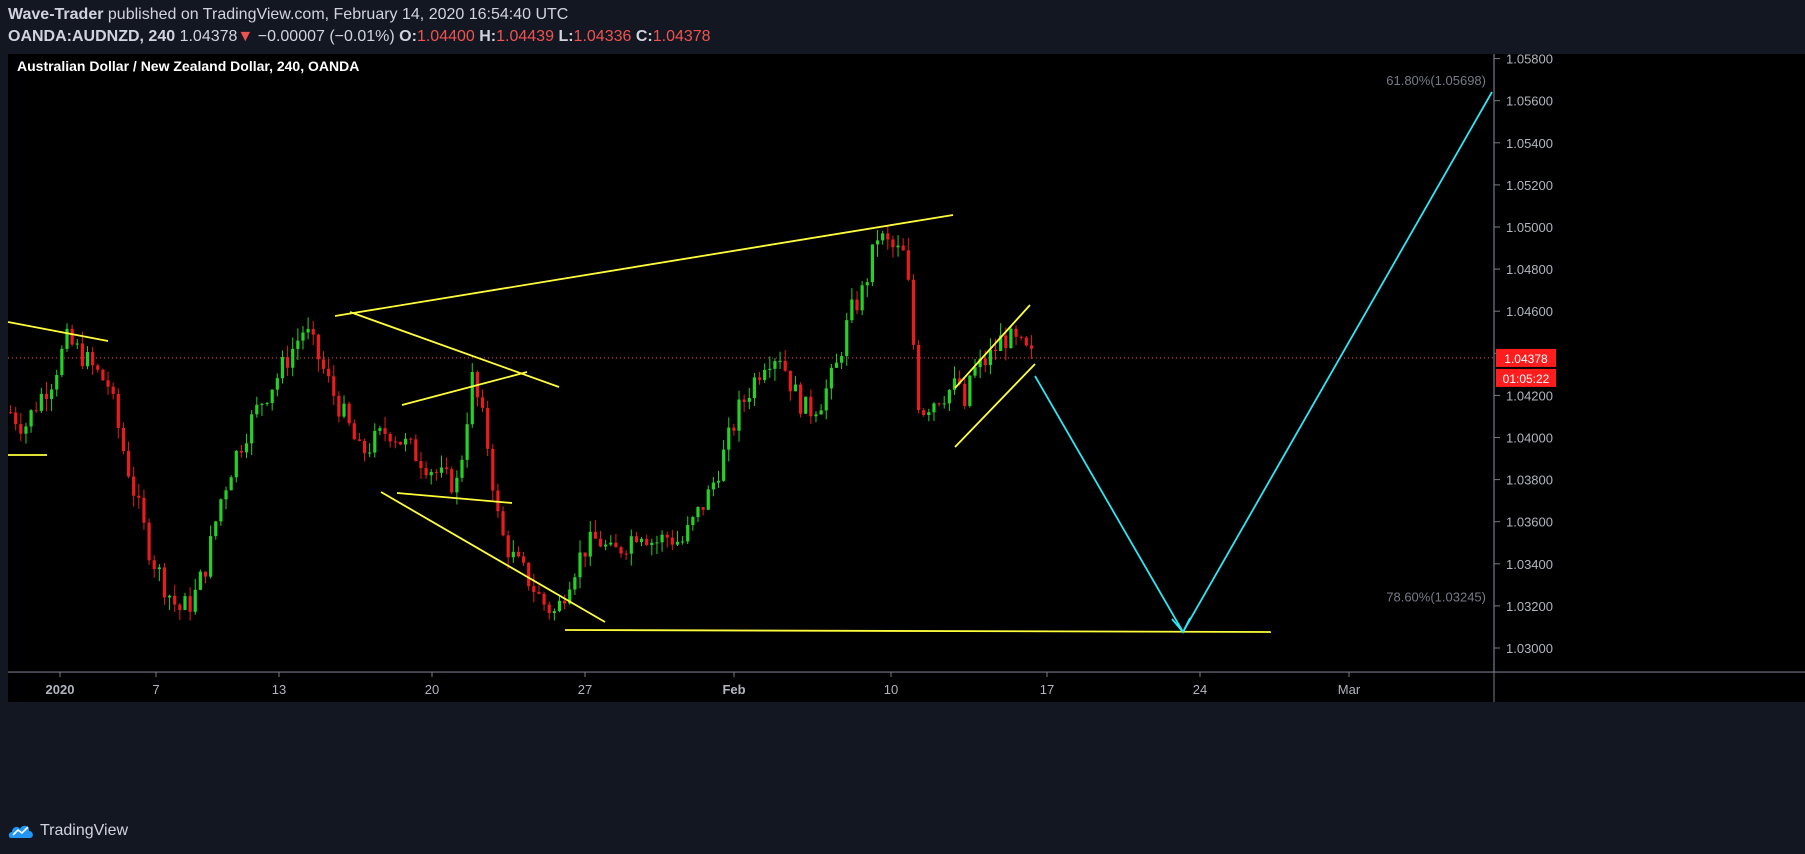  What do you see at coordinates (525, 36) in the screenshot?
I see `high-value: 1.04439` at bounding box center [525, 36].